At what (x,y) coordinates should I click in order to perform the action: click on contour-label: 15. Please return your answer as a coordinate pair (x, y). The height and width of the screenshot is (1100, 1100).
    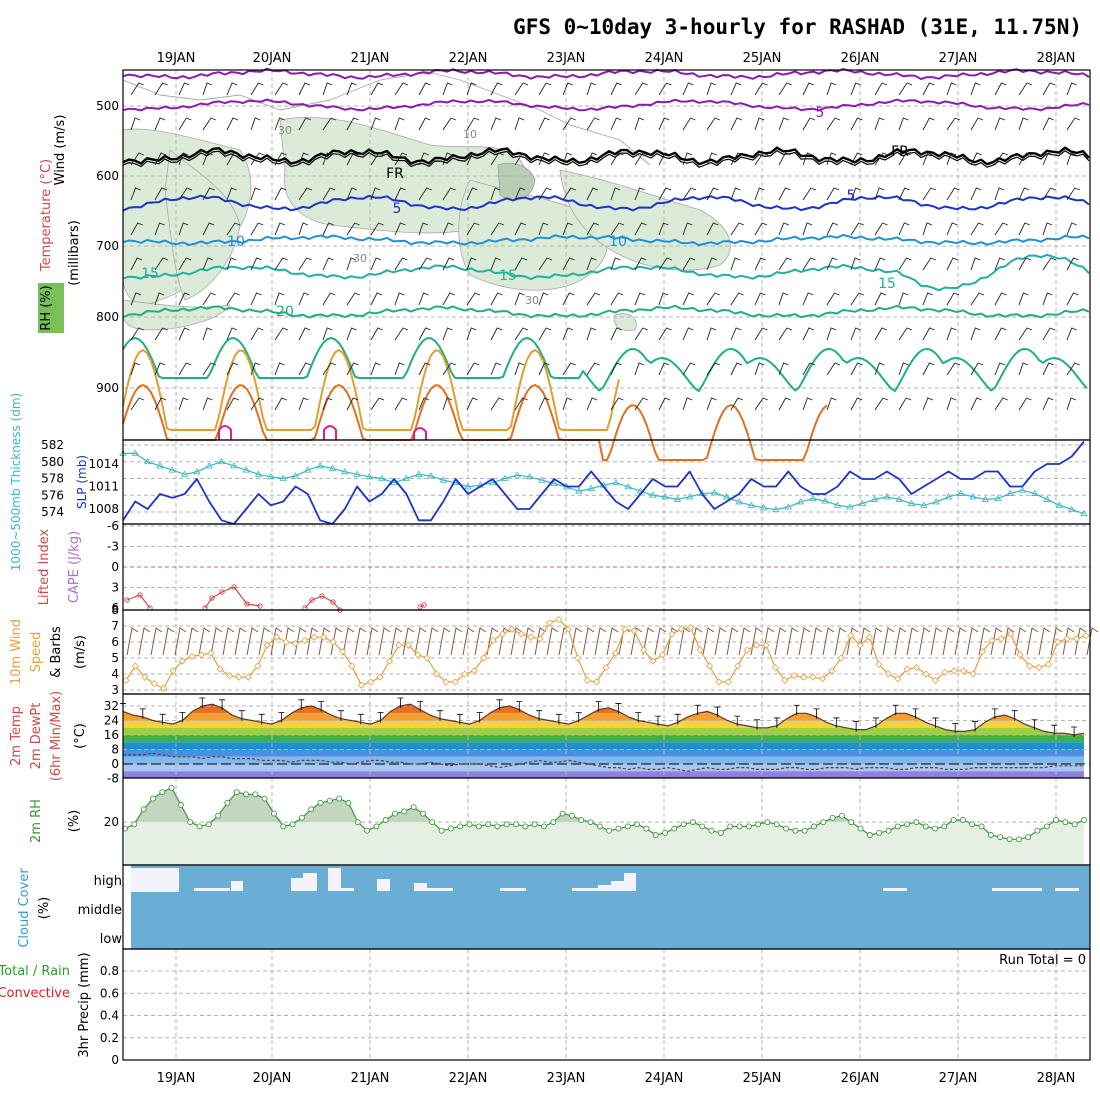
    Looking at the image, I should click on (150, 274).